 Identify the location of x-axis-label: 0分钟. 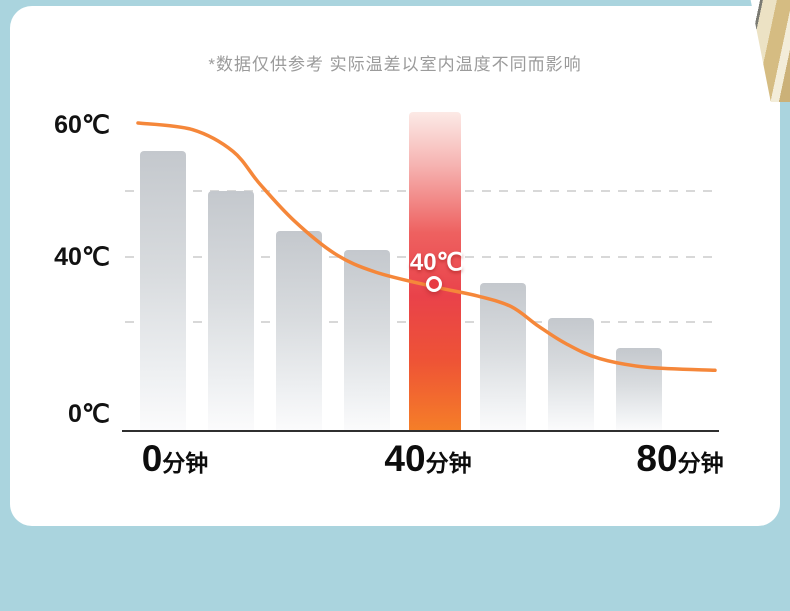
(175, 459).